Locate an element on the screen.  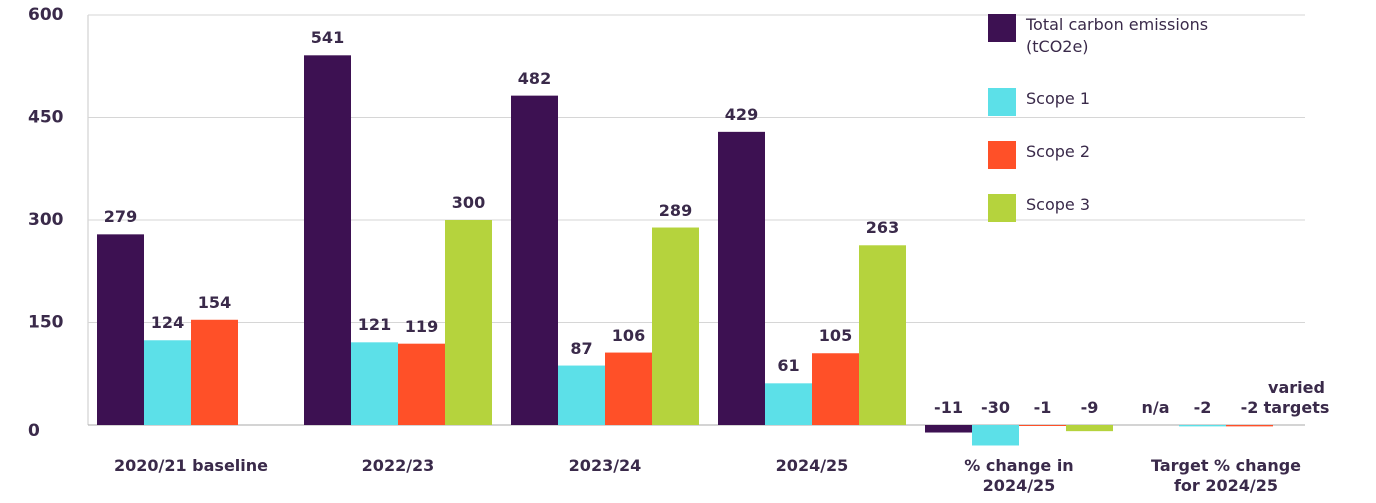
value-label: -9 is located at coordinates (1089, 407).